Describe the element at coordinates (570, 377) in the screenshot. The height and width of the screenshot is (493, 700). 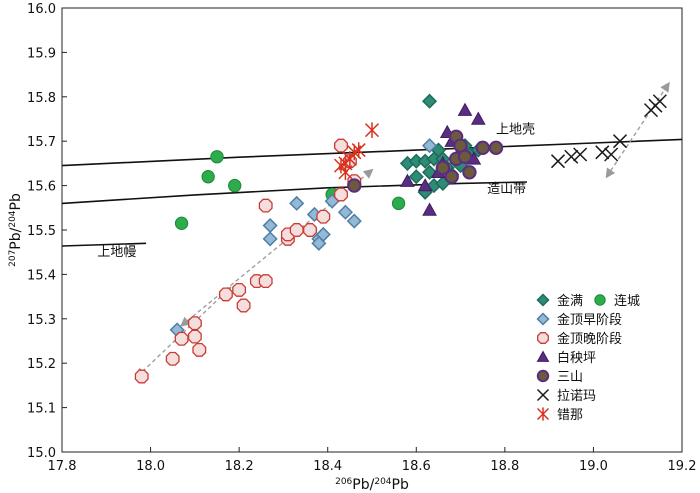
I see `legend-label: 三山` at that location.